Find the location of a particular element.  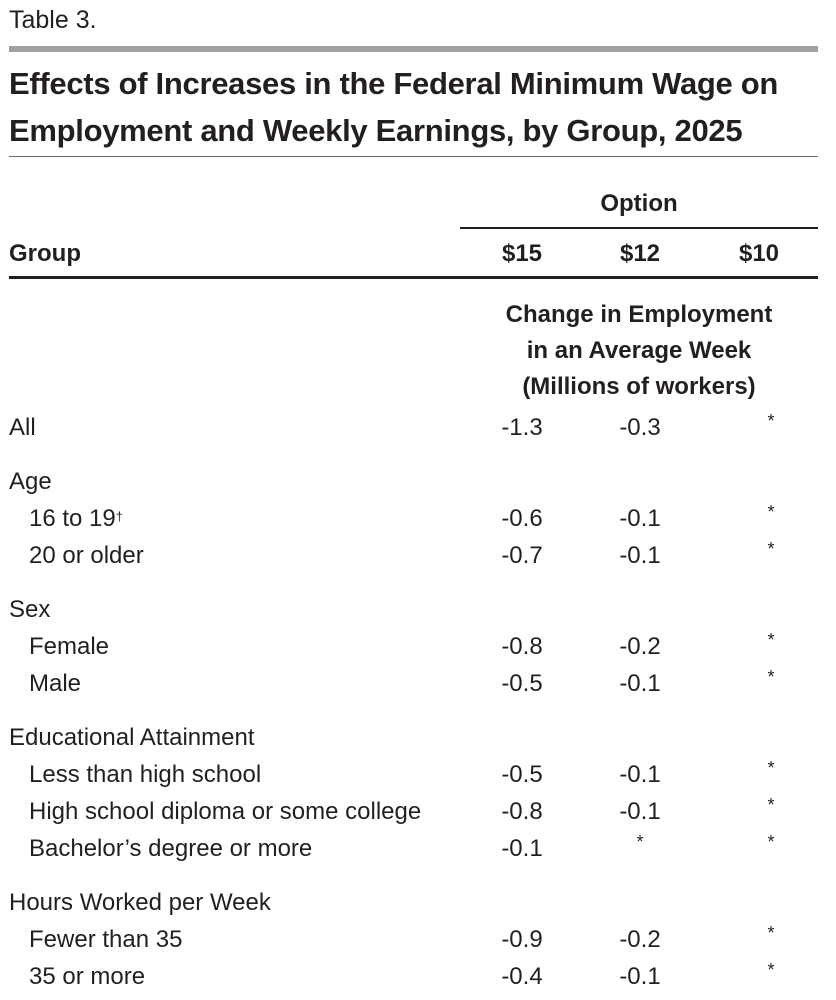

row-label: 35 or more is located at coordinates (87, 976).